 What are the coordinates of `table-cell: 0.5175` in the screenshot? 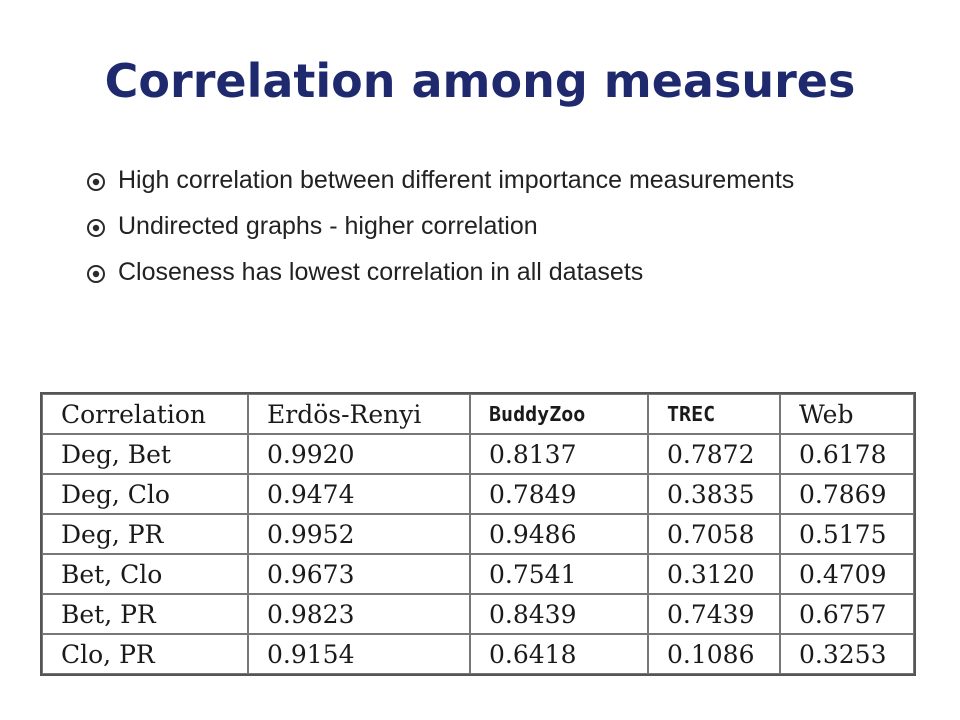 It's located at (847, 534).